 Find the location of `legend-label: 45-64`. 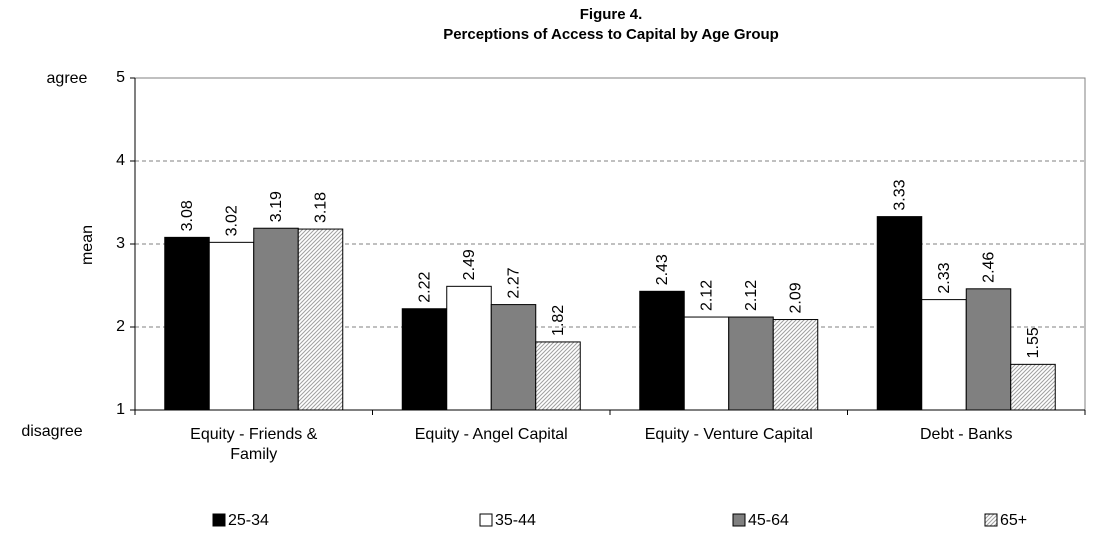

legend-label: 45-64 is located at coordinates (768, 520).